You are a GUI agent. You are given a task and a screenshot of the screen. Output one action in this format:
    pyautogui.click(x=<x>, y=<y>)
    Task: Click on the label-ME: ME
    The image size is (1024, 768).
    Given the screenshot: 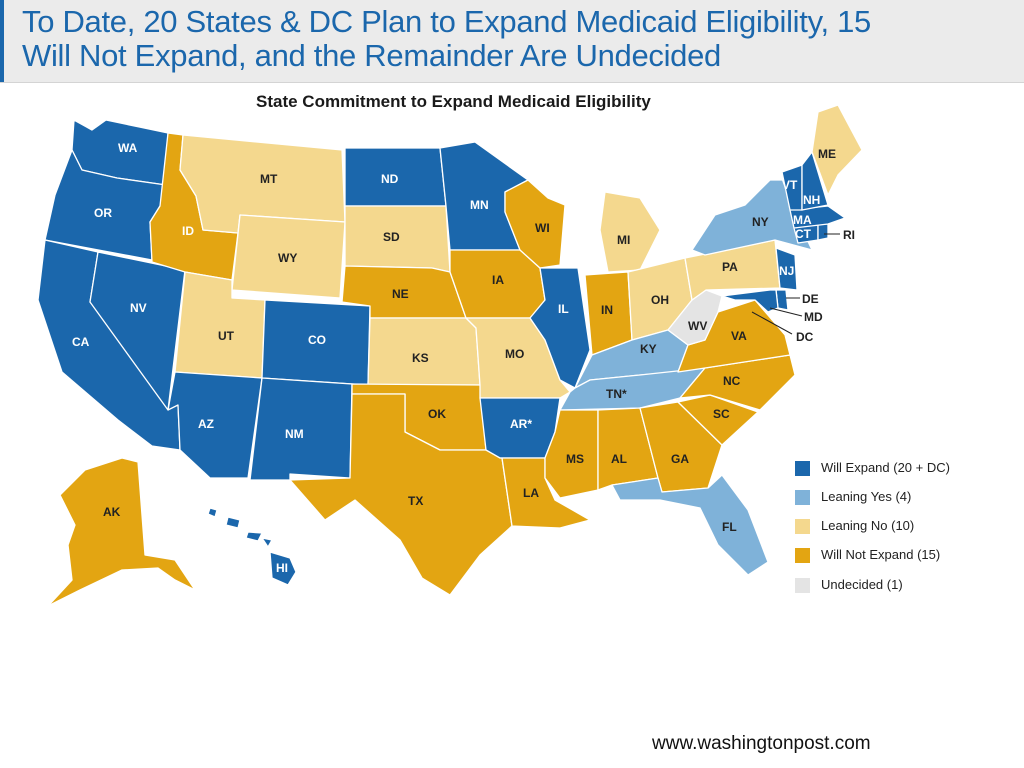 What is the action you would take?
    pyautogui.click(x=827, y=154)
    